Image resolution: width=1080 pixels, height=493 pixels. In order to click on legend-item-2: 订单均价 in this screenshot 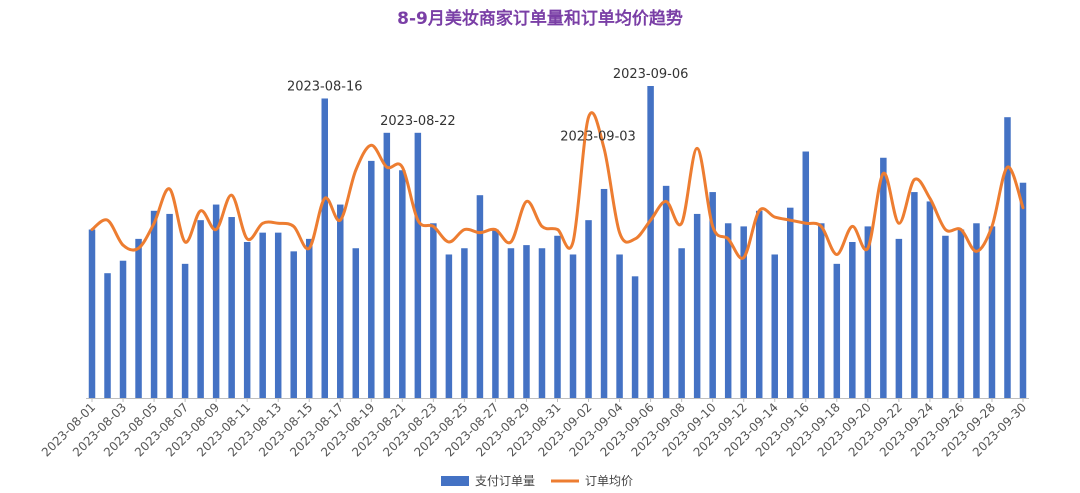, I will do `click(592, 481)`.